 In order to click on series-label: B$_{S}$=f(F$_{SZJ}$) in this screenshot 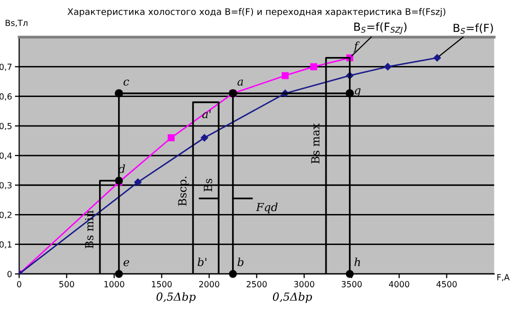, I will do `click(380, 28)`.